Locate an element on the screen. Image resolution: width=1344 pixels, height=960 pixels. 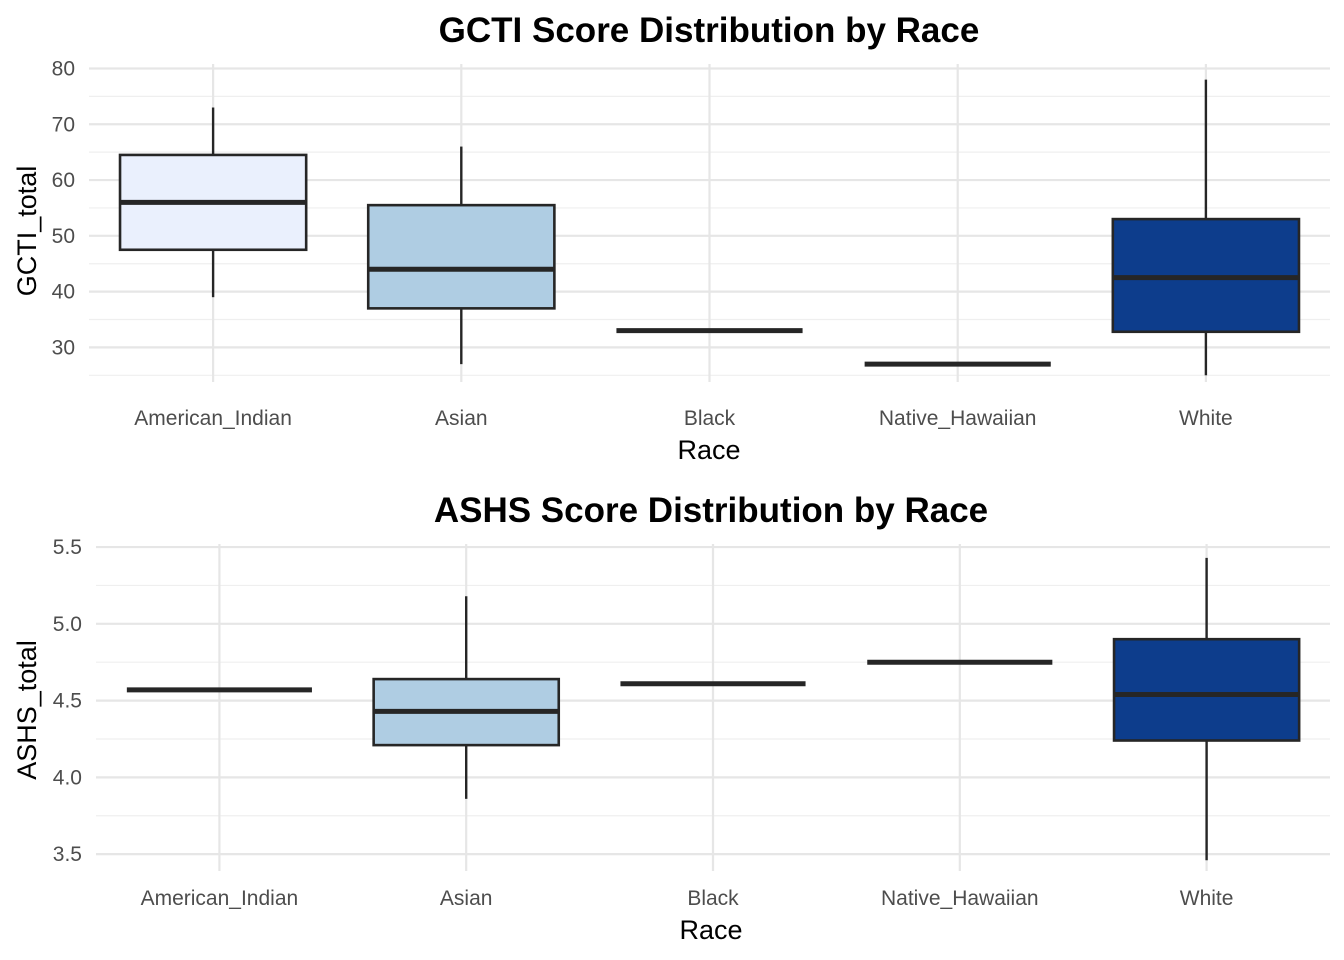
y-axis-title: GCTI_total is located at coordinates (27, 231).